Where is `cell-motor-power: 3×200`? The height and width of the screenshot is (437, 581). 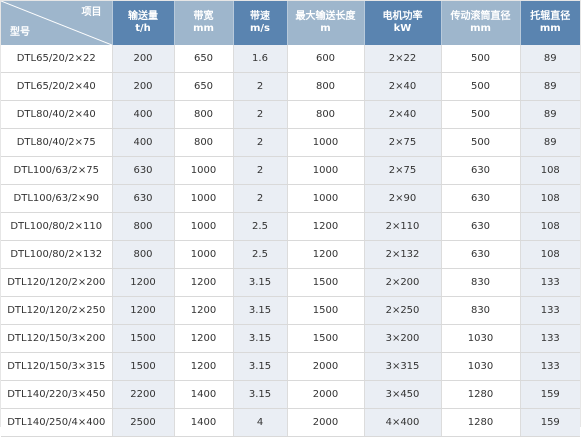
cell-motor-power: 3×200 is located at coordinates (403, 338).